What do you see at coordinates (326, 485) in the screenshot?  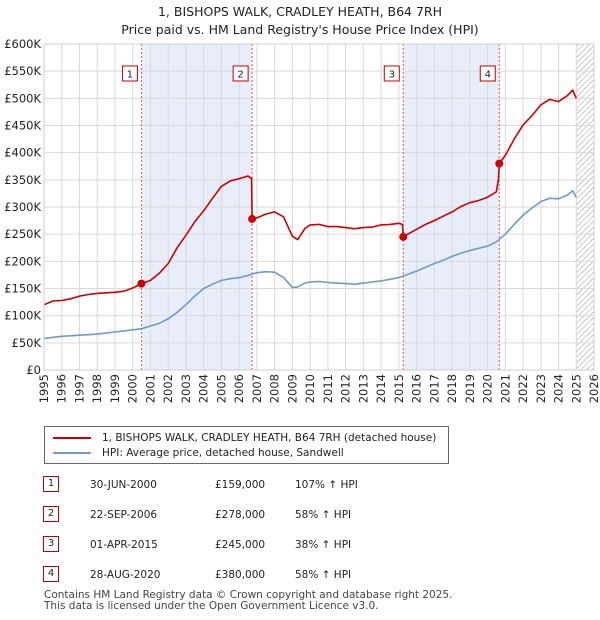 I see `sale-hpi-change: 107% ↑ HPI` at bounding box center [326, 485].